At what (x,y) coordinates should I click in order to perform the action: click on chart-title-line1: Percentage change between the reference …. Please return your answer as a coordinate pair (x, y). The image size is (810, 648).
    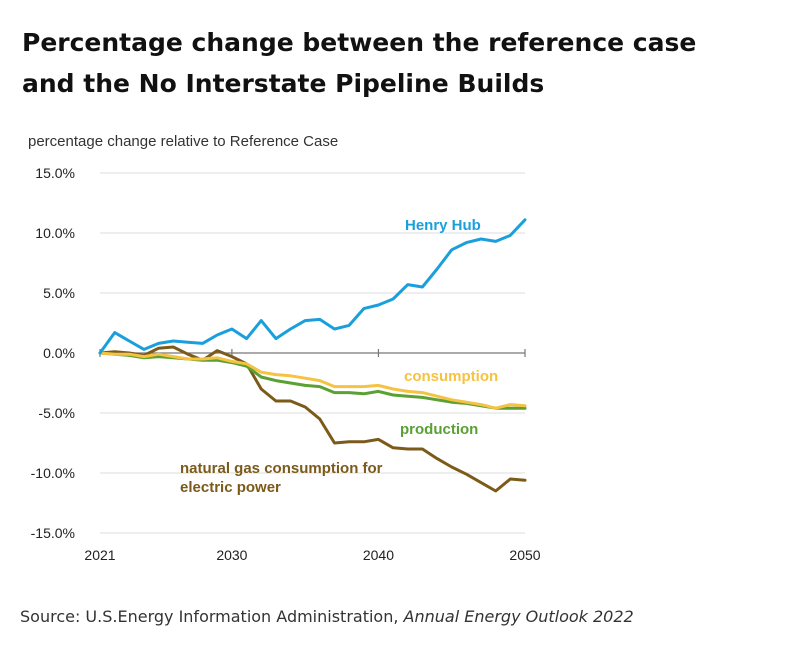
    Looking at the image, I should click on (359, 42).